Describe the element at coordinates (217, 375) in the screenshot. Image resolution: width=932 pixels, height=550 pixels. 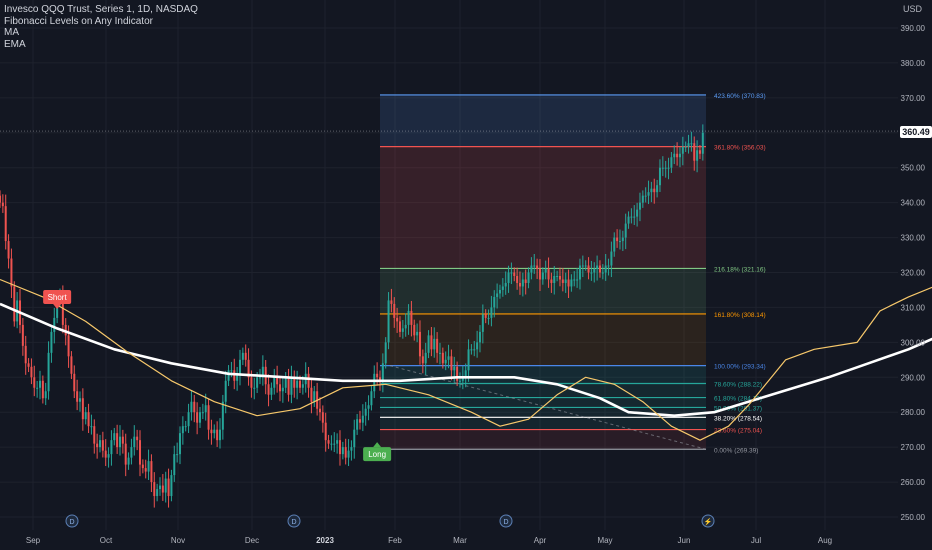
I see `trade-signals: Short Long` at that location.